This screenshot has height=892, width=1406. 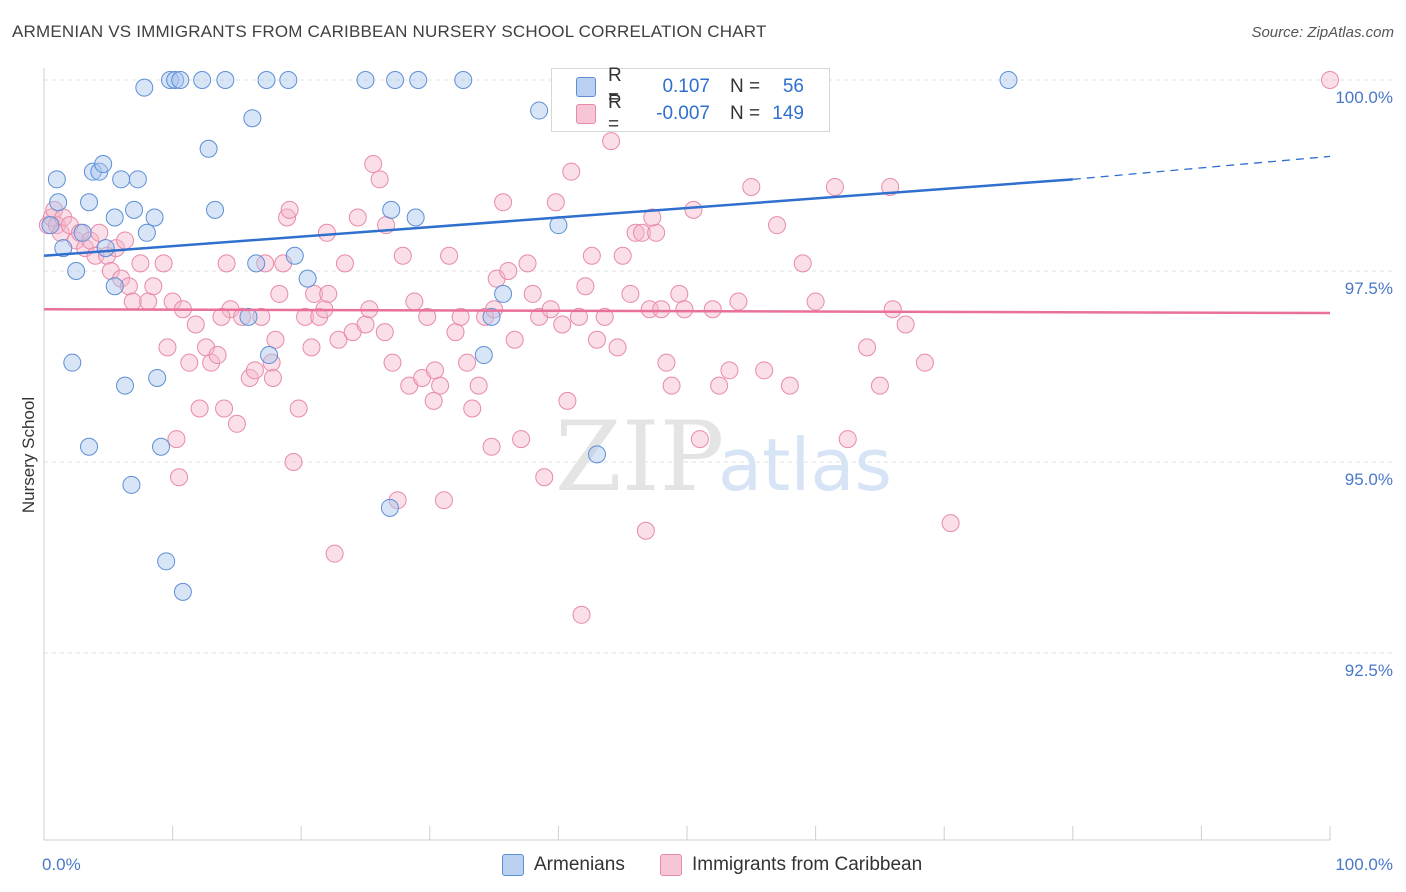 What do you see at coordinates (615, 86) in the screenshot?
I see `r-label: R =` at bounding box center [615, 86].